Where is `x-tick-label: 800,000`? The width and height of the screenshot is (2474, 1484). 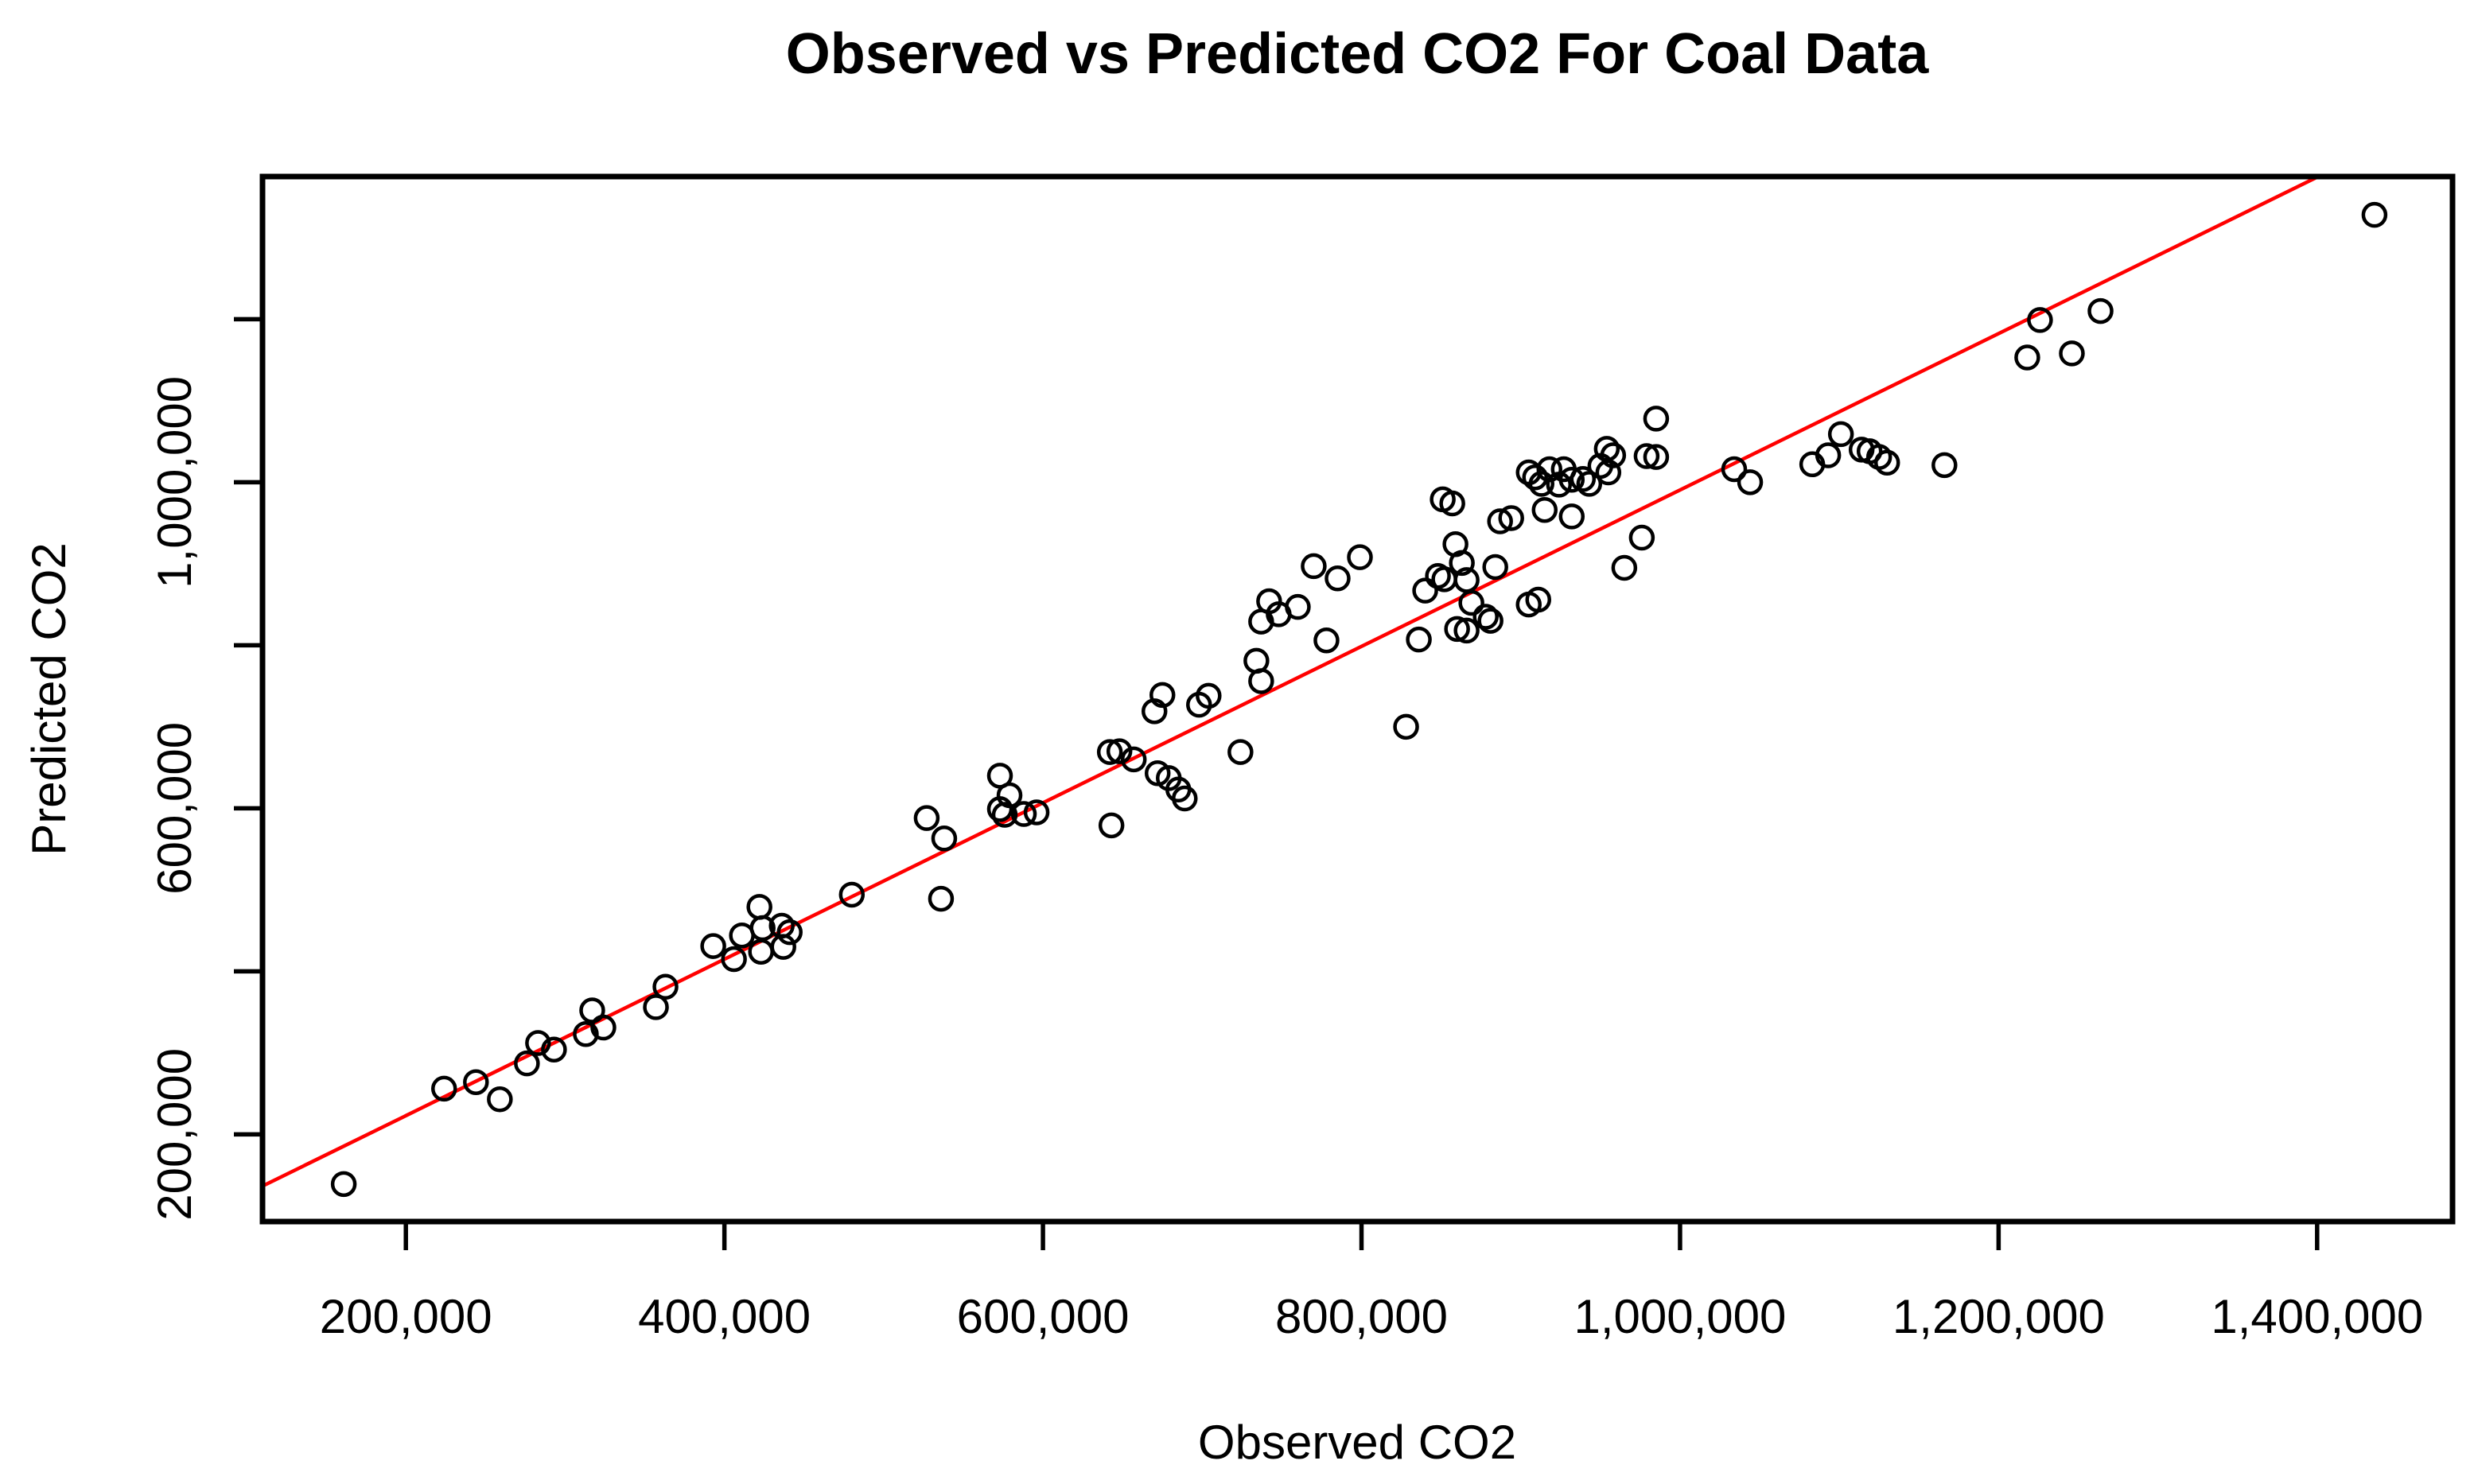 x-tick-label: 800,000 is located at coordinates (1361, 1316).